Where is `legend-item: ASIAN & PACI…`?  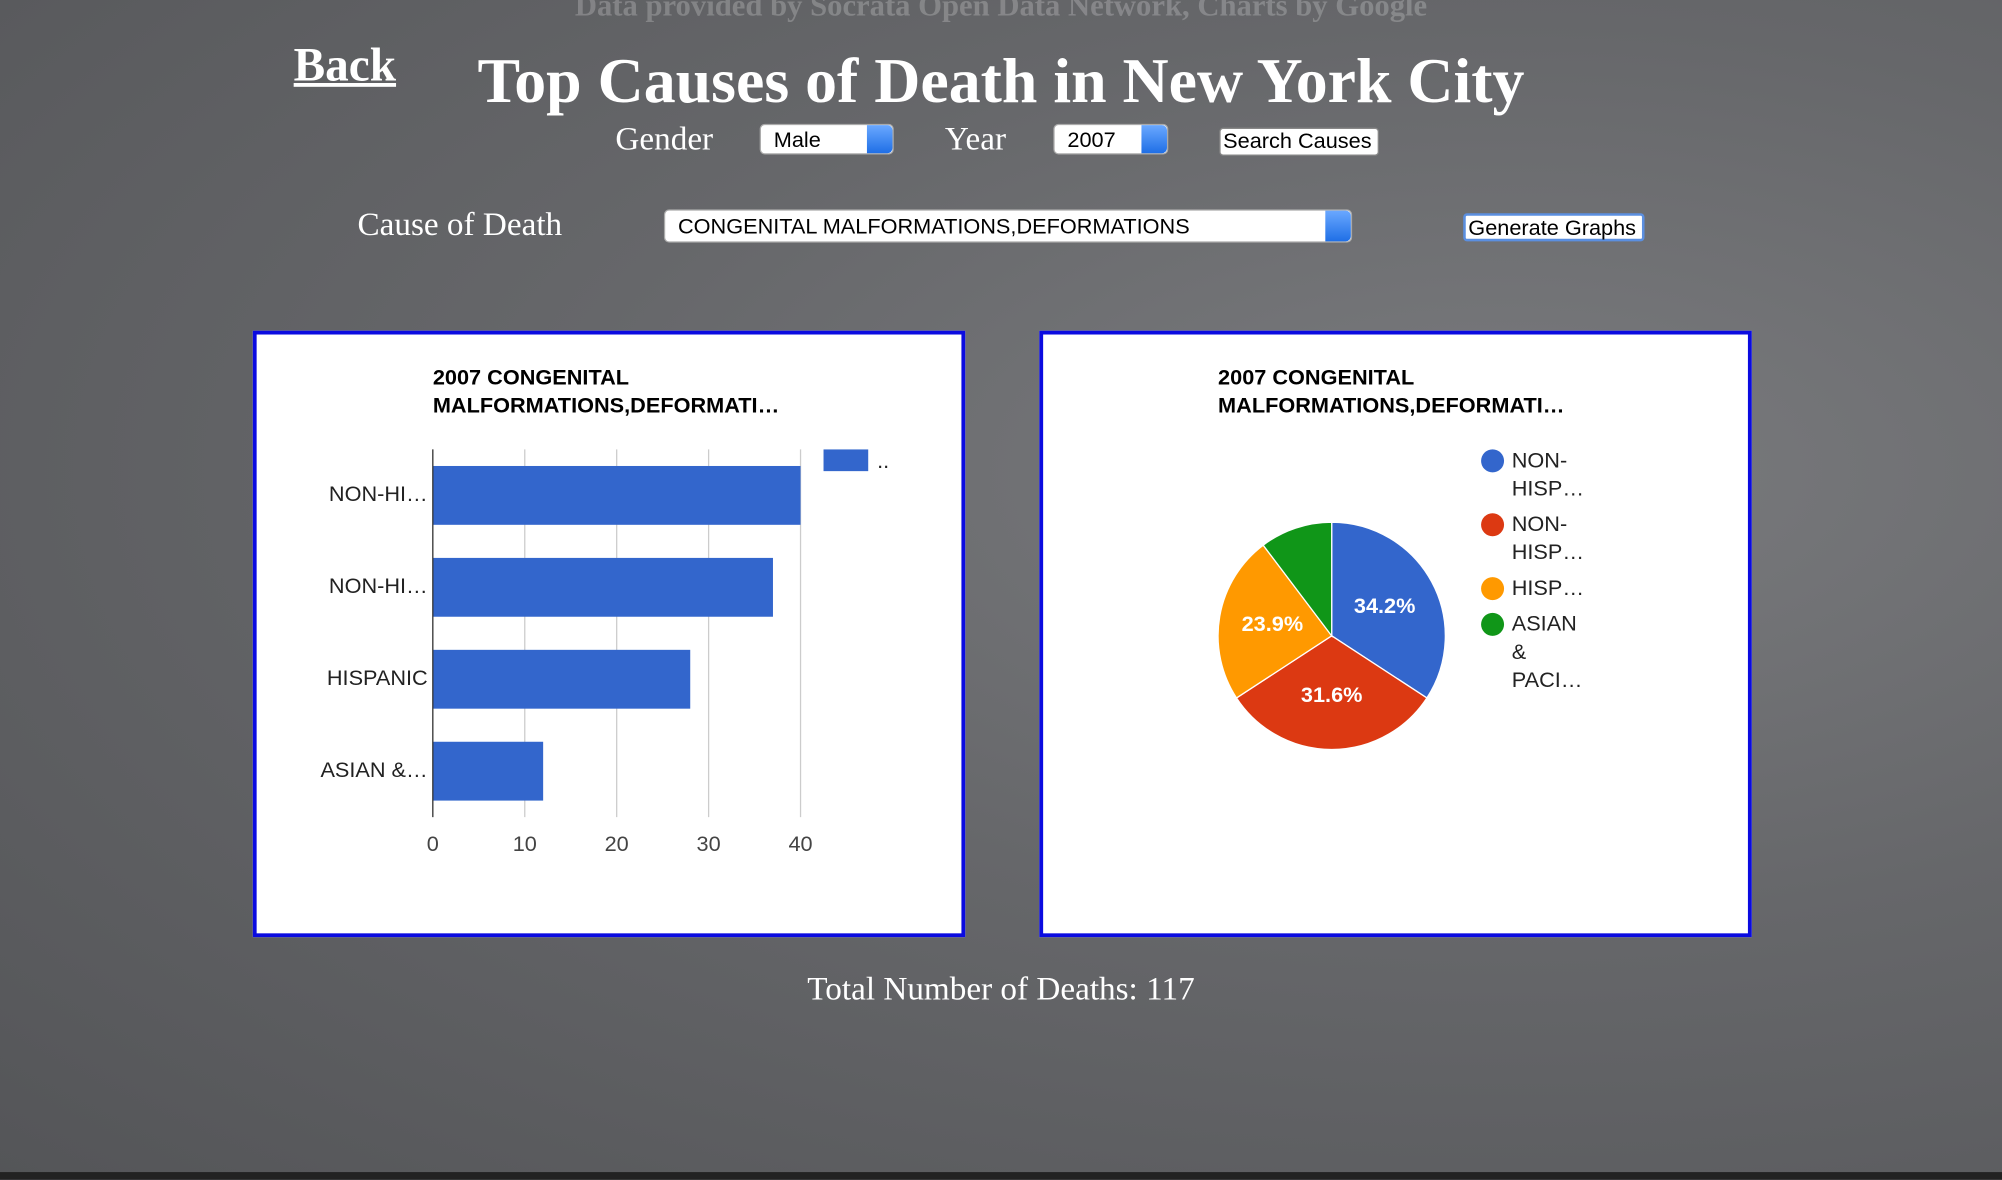 legend-item: ASIAN & PACI… is located at coordinates (1536, 652).